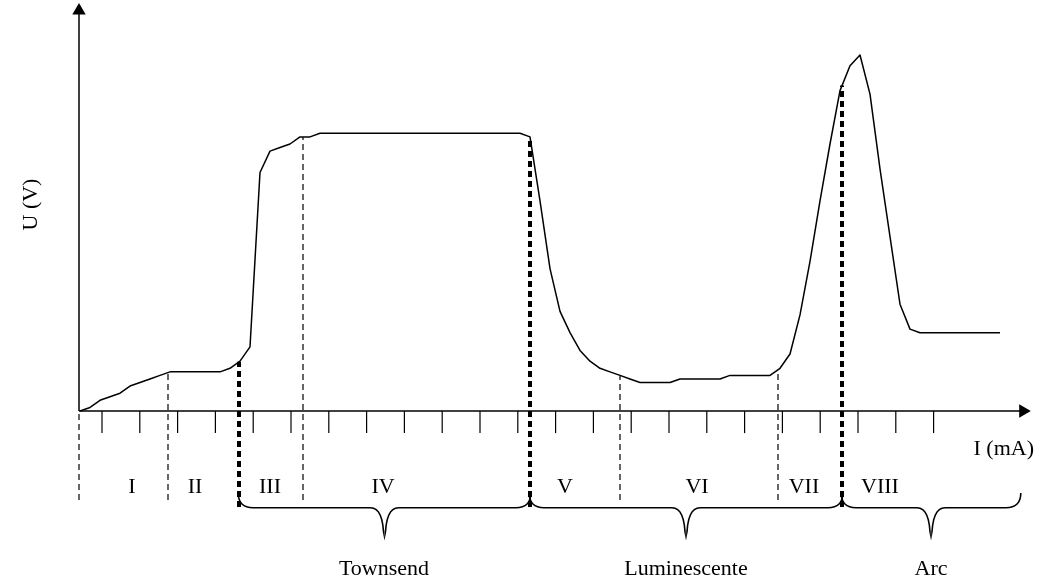 Image resolution: width=1044 pixels, height=586 pixels. Describe the element at coordinates (132, 485) in the screenshot. I see `text: I` at that location.